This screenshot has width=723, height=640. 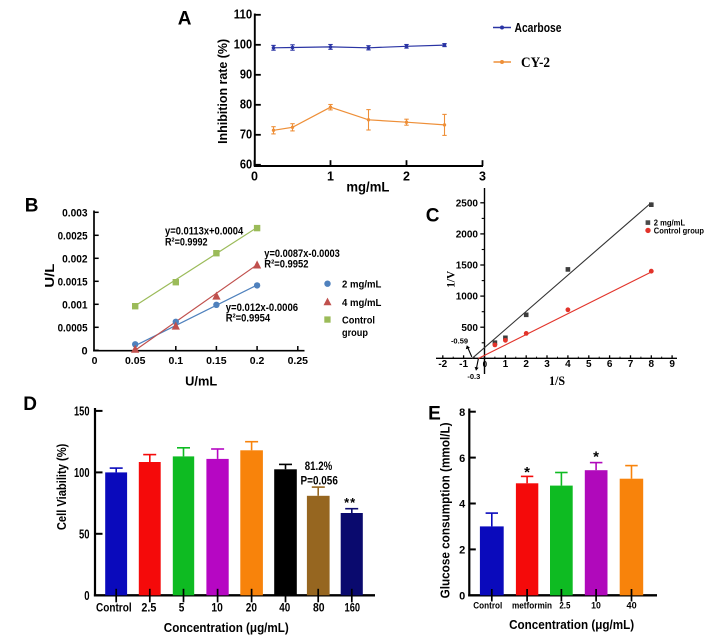 What do you see at coordinates (204, 232) in the screenshot?
I see `svg-text: y=0.0113x+0.0004` at bounding box center [204, 232].